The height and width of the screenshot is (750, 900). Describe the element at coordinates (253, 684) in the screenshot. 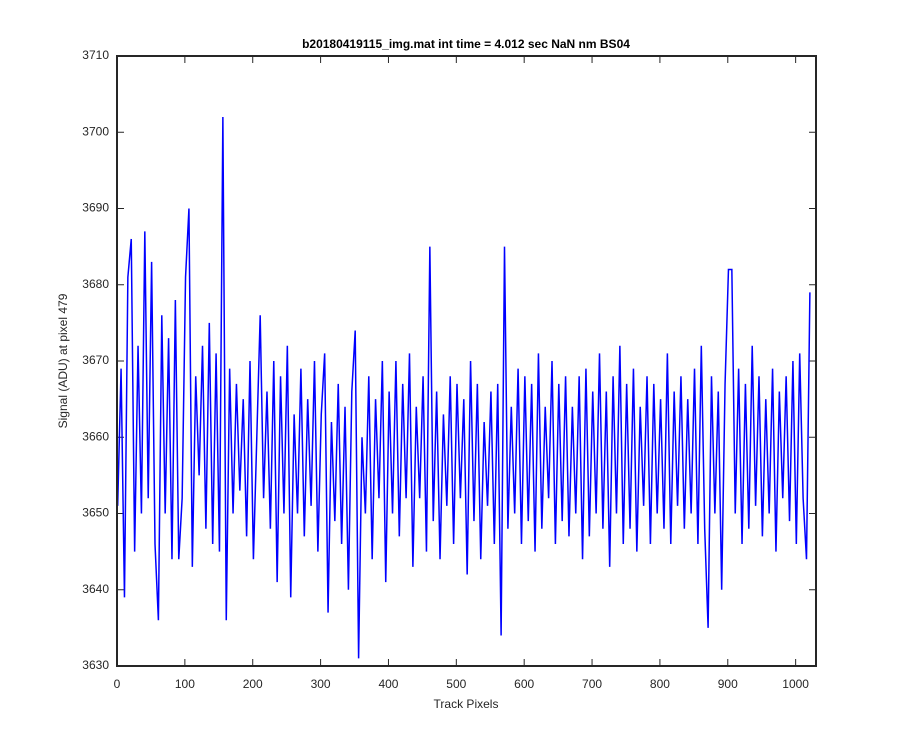

I see `x-tick-label: 200` at that location.